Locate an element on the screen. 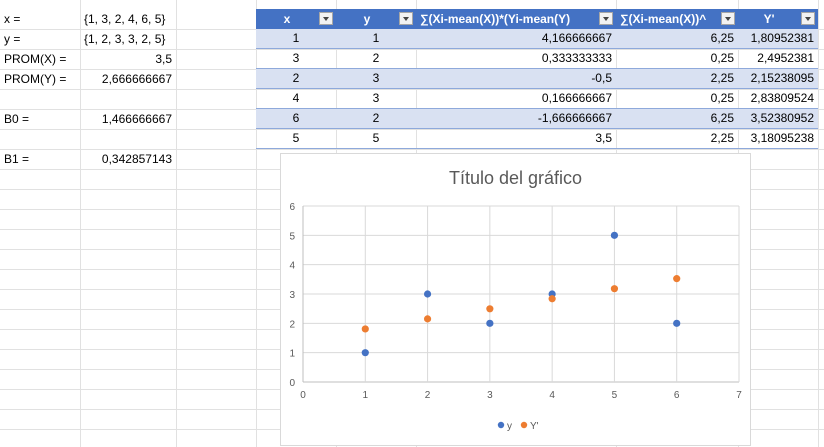 The image size is (824, 447). table-row: 5 5 3,5 2,25 3,18095238 is located at coordinates (537, 139).